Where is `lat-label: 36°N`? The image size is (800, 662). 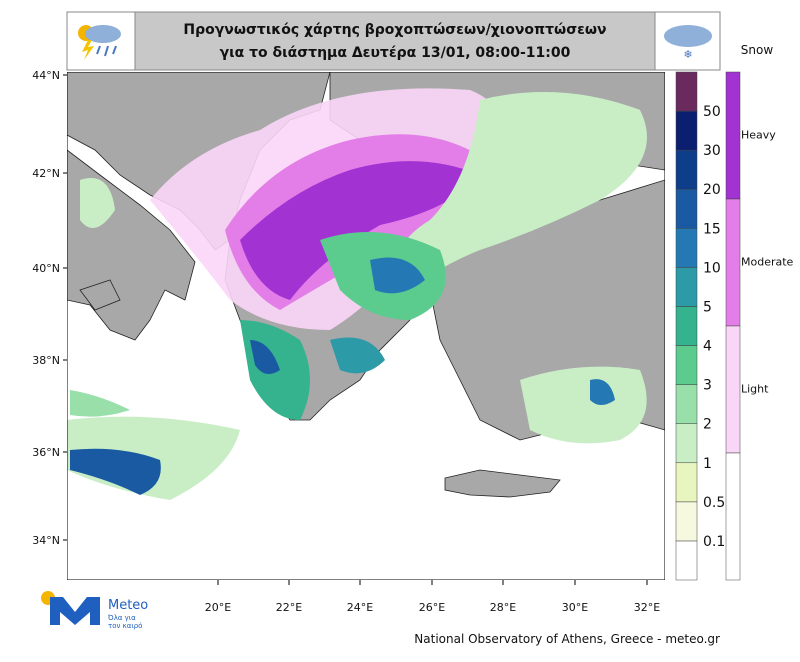 lat-label: 36°N is located at coordinates (46, 452).